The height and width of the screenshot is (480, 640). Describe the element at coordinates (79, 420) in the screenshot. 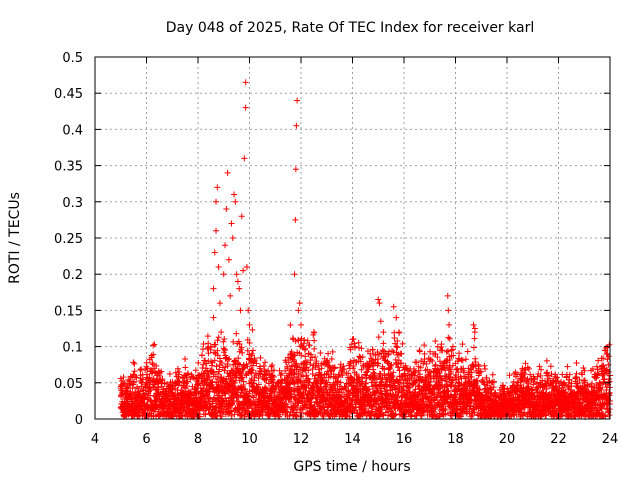

I see `y-tick-label: 0` at that location.